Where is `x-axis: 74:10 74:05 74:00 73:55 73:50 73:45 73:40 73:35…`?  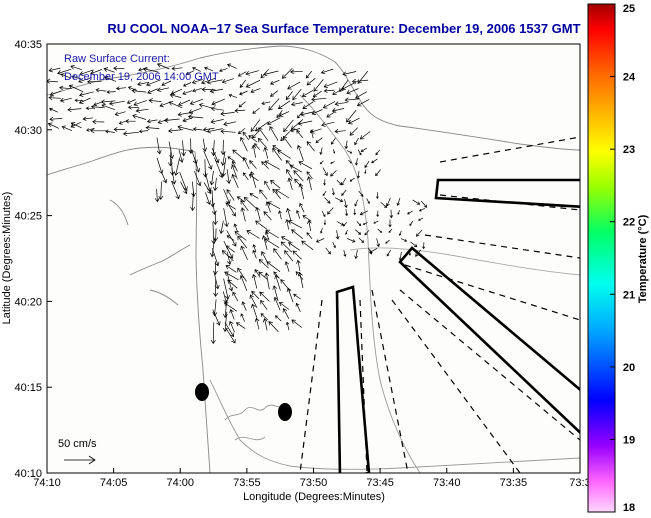
x-axis: 74:10 74:05 74:00 73:55 73:50 73:45 73:40 73:35… is located at coordinates (312, 478).